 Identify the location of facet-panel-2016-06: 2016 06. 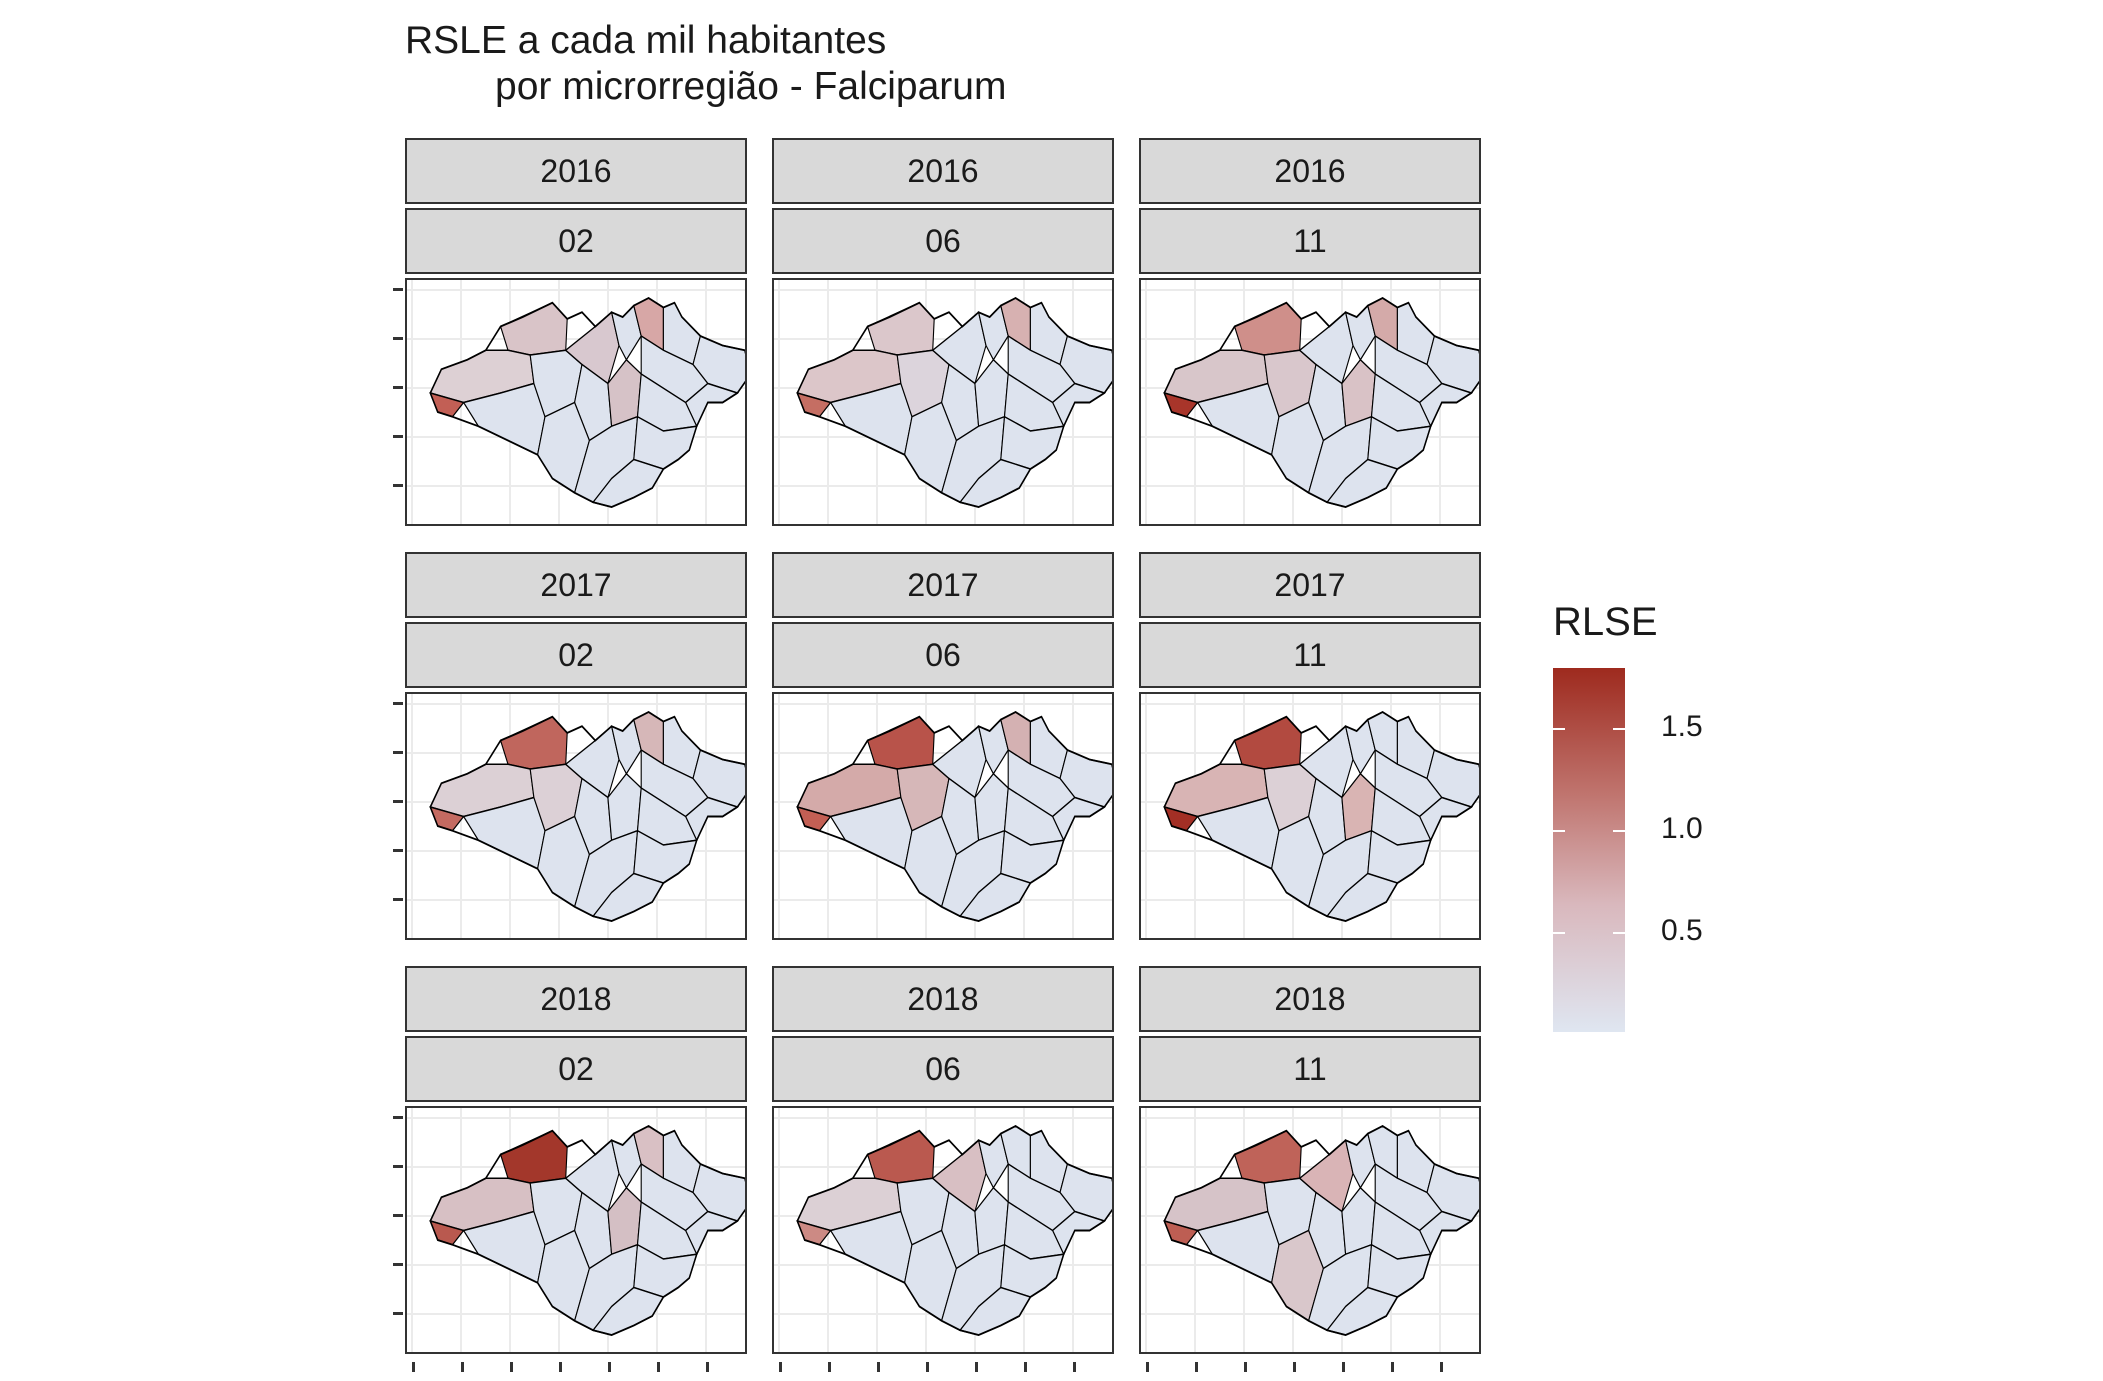
(943, 332).